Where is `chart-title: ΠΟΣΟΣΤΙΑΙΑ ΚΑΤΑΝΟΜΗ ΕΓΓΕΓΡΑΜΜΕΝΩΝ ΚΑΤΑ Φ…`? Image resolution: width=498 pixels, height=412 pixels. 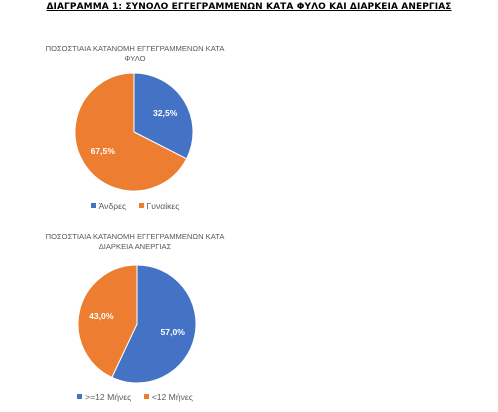
chart-title: ΠΟΣΟΣΤΙΑΙΑ ΚΑΤΑΝΟΜΗ ΕΓΓΕΓΡΑΜΜΕΝΩΝ ΚΑΤΑ Φ… is located at coordinates (135, 54).